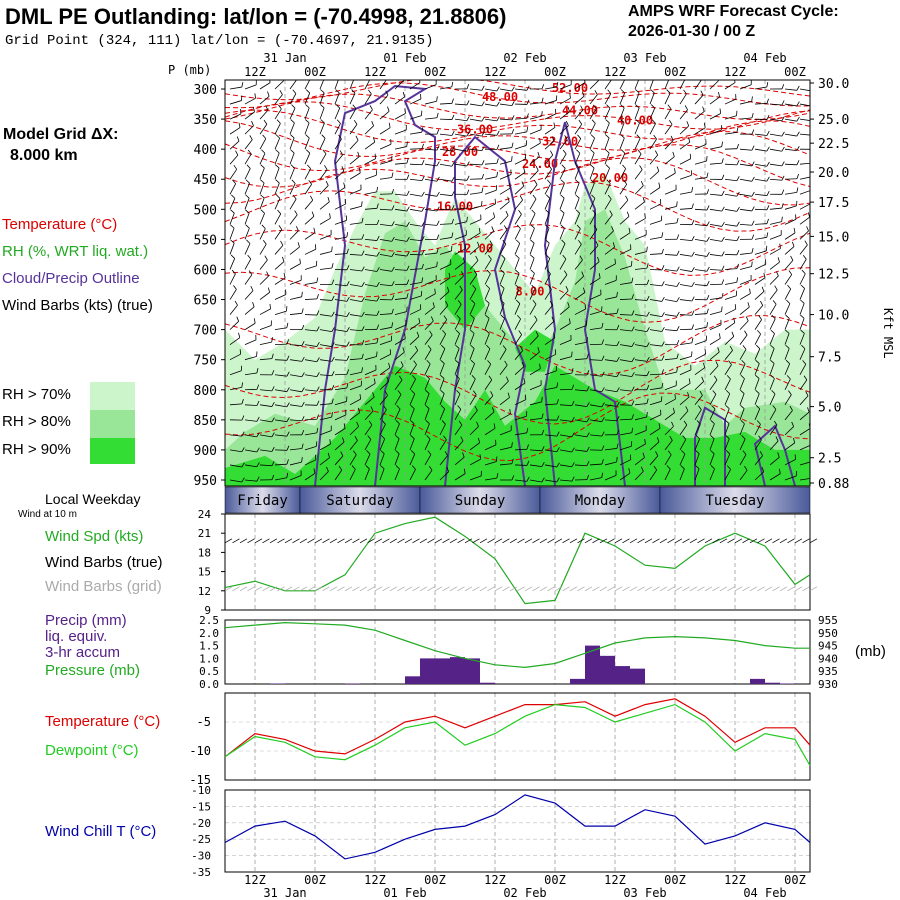  What do you see at coordinates (204, 722) in the screenshot?
I see `temp-tick-label: -5` at bounding box center [204, 722].